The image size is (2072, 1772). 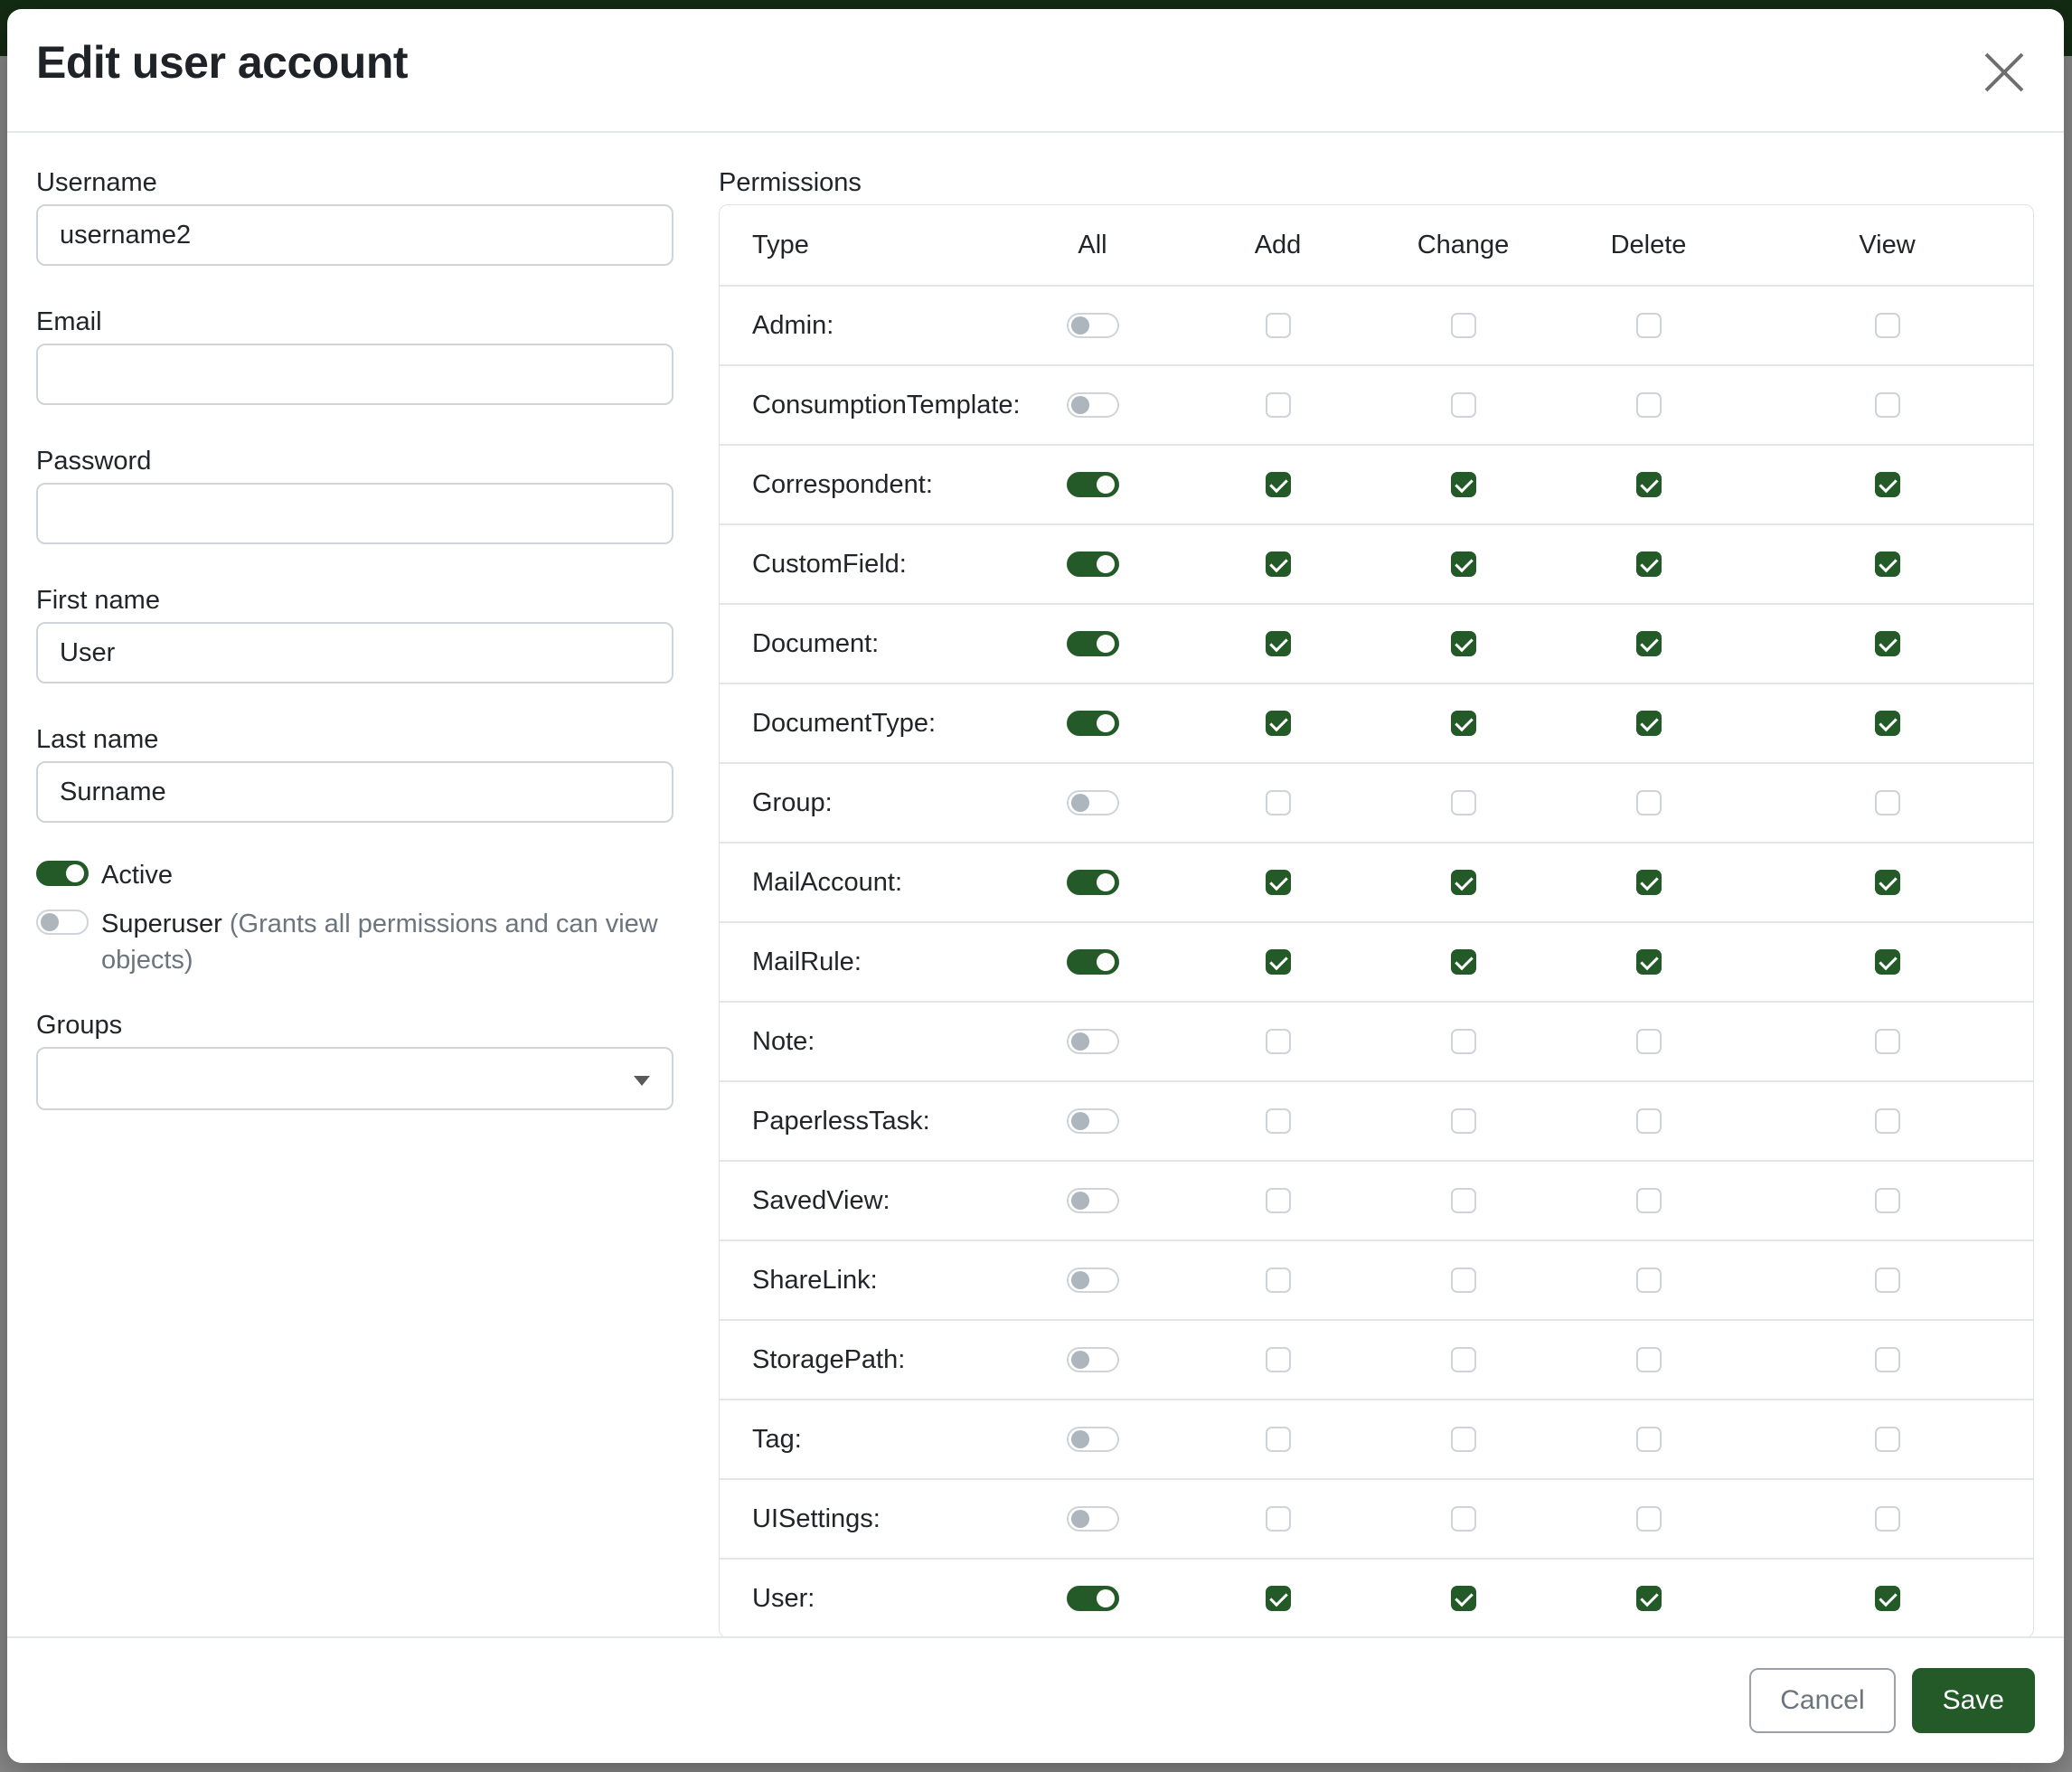 What do you see at coordinates (354, 1078) in the screenshot?
I see `groups-select` at bounding box center [354, 1078].